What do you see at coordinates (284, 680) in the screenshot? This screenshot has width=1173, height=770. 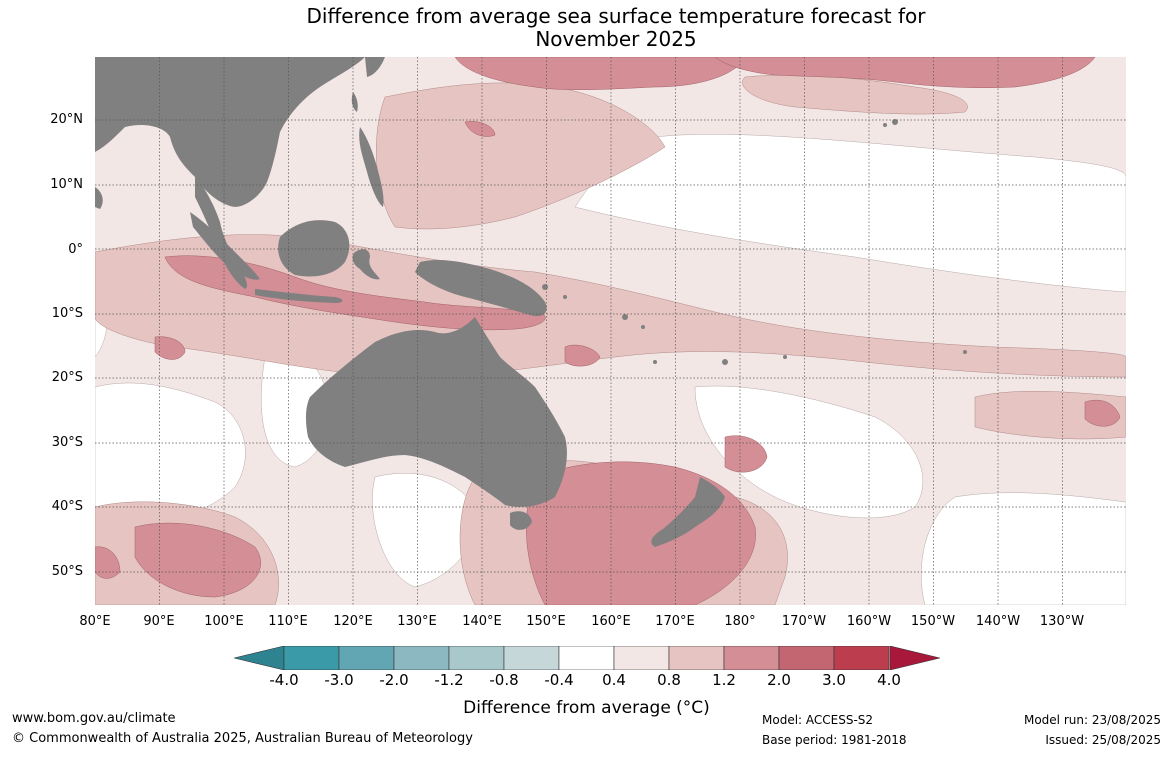 I see `colorbar-tick: -4.0` at bounding box center [284, 680].